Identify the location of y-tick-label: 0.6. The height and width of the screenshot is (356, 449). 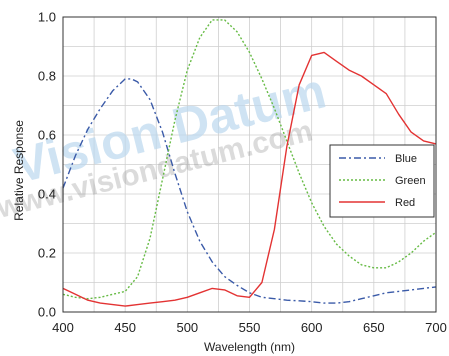
(47, 135).